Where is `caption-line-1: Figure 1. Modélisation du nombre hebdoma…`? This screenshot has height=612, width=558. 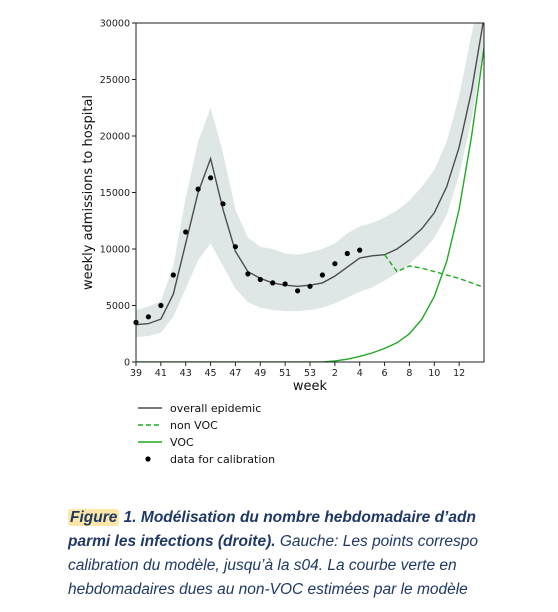 caption-line-1: Figure 1. Modélisation du nombre hebdoma… is located at coordinates (313, 518).